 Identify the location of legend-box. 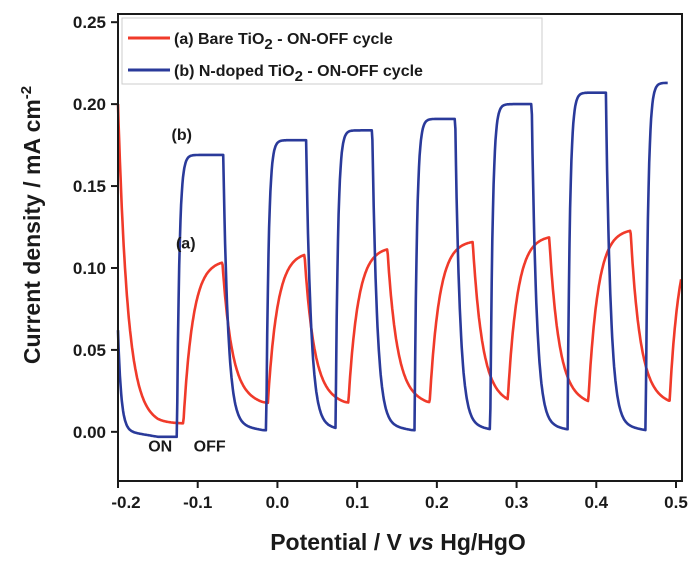
(332, 51).